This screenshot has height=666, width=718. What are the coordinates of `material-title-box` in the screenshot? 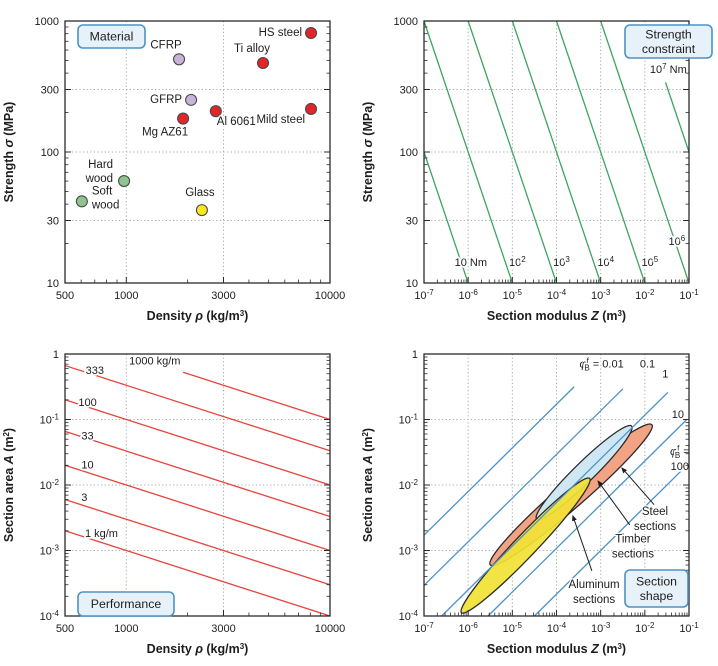 It's located at (111, 36).